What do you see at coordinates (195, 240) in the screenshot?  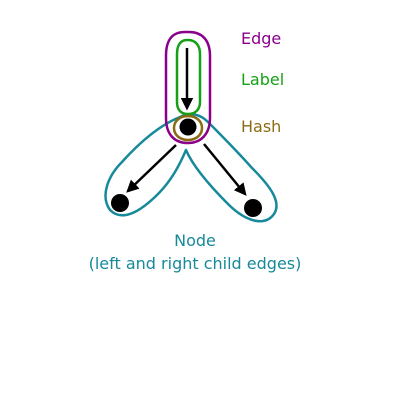 I see `node-title: Node` at bounding box center [195, 240].